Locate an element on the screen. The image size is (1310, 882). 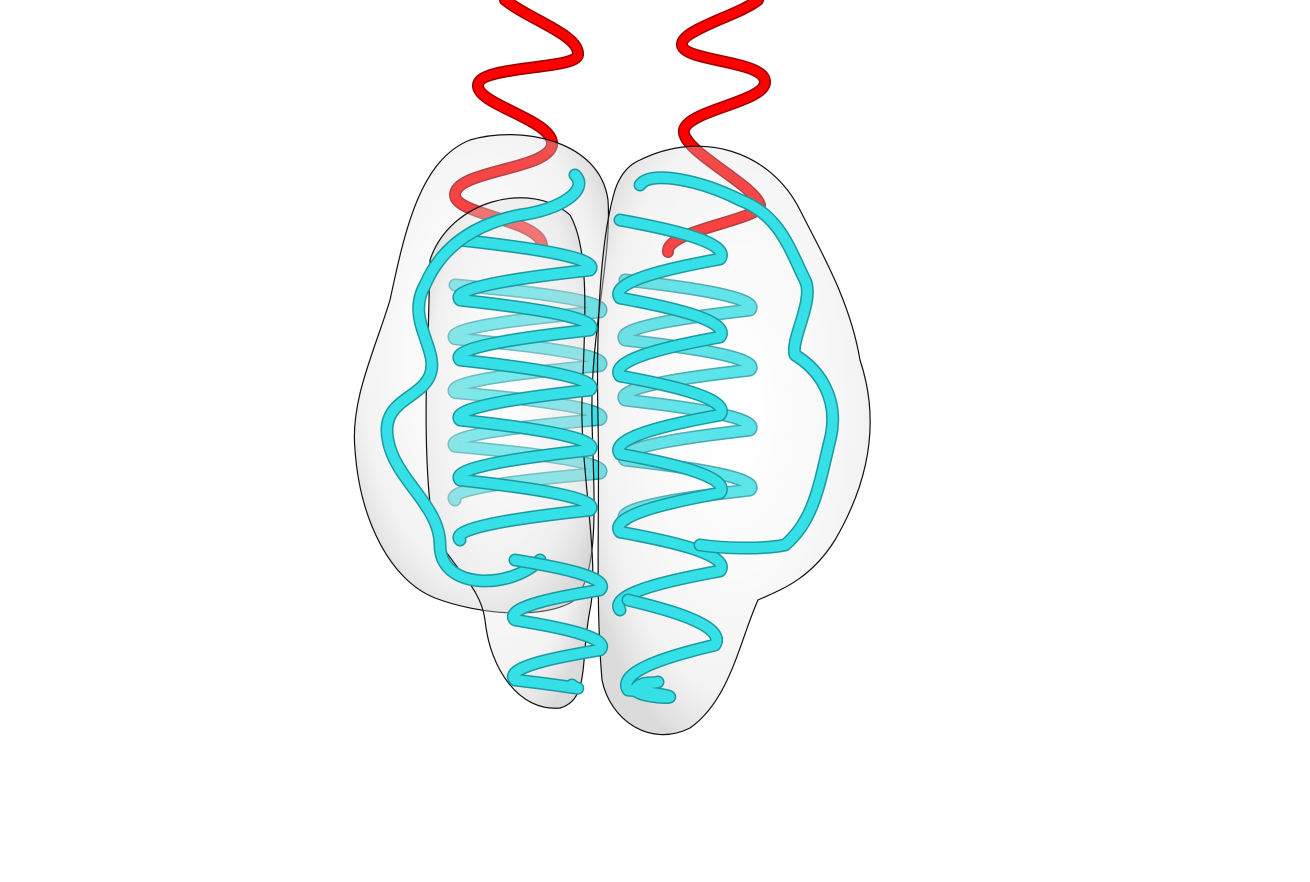
left-front-helix is located at coordinates (525, 390).